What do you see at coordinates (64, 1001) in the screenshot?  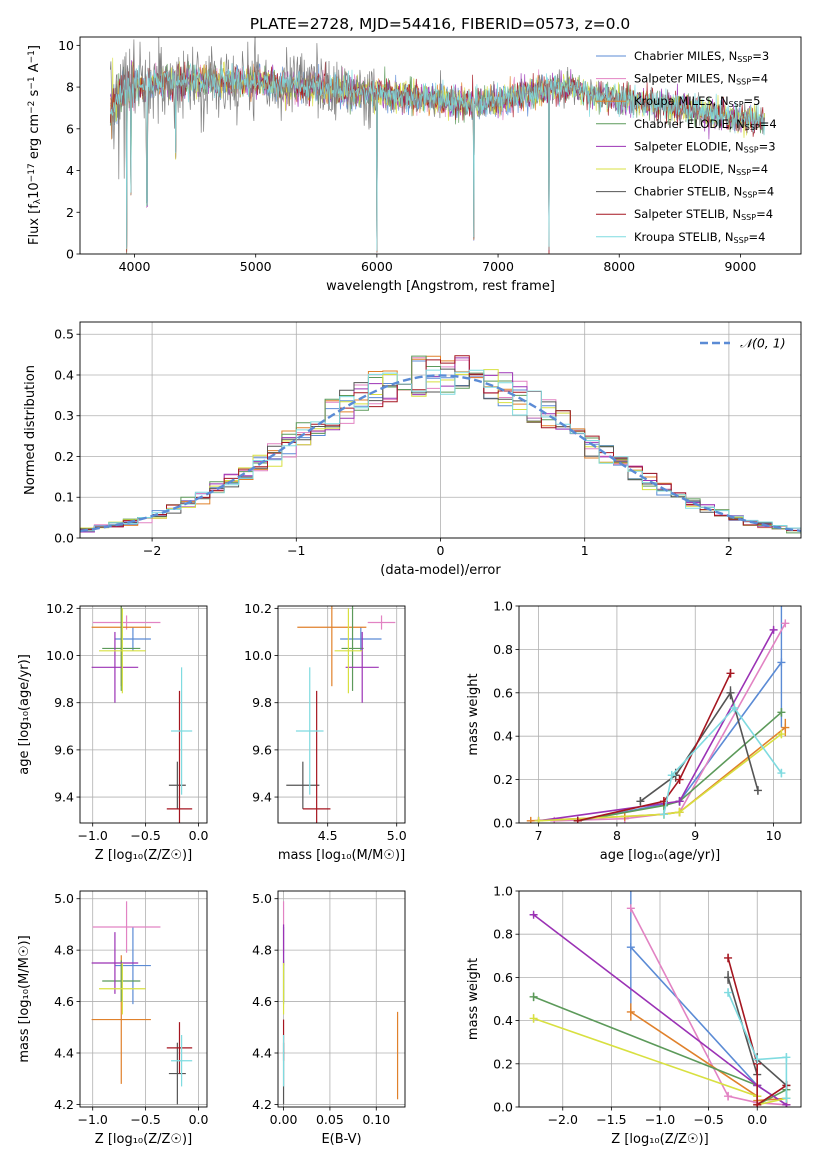 I see `y-tick-label: 4.6` at bounding box center [64, 1001].